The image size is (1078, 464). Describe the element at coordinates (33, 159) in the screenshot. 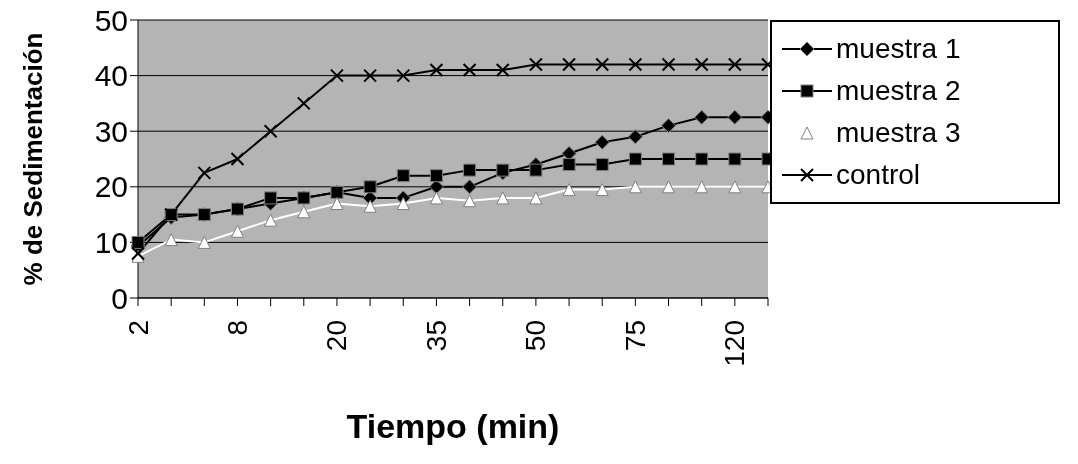

I see `y-axis-title: % de Sedimentación` at that location.